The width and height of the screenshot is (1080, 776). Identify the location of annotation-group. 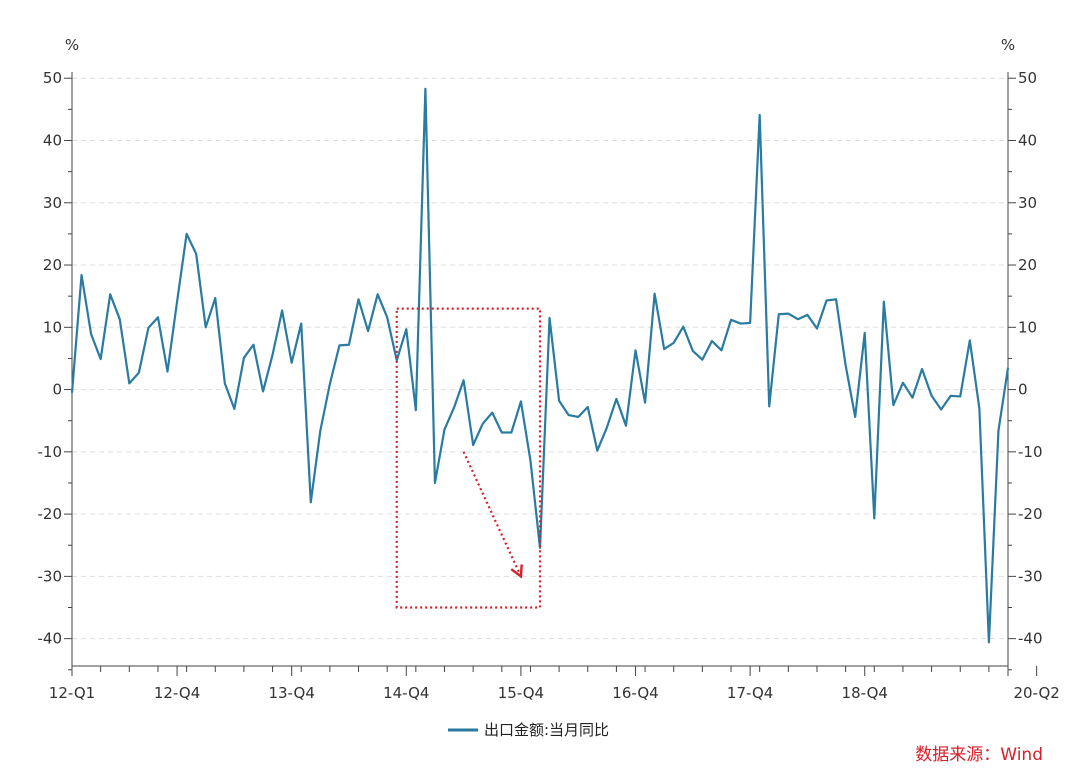
(468, 458).